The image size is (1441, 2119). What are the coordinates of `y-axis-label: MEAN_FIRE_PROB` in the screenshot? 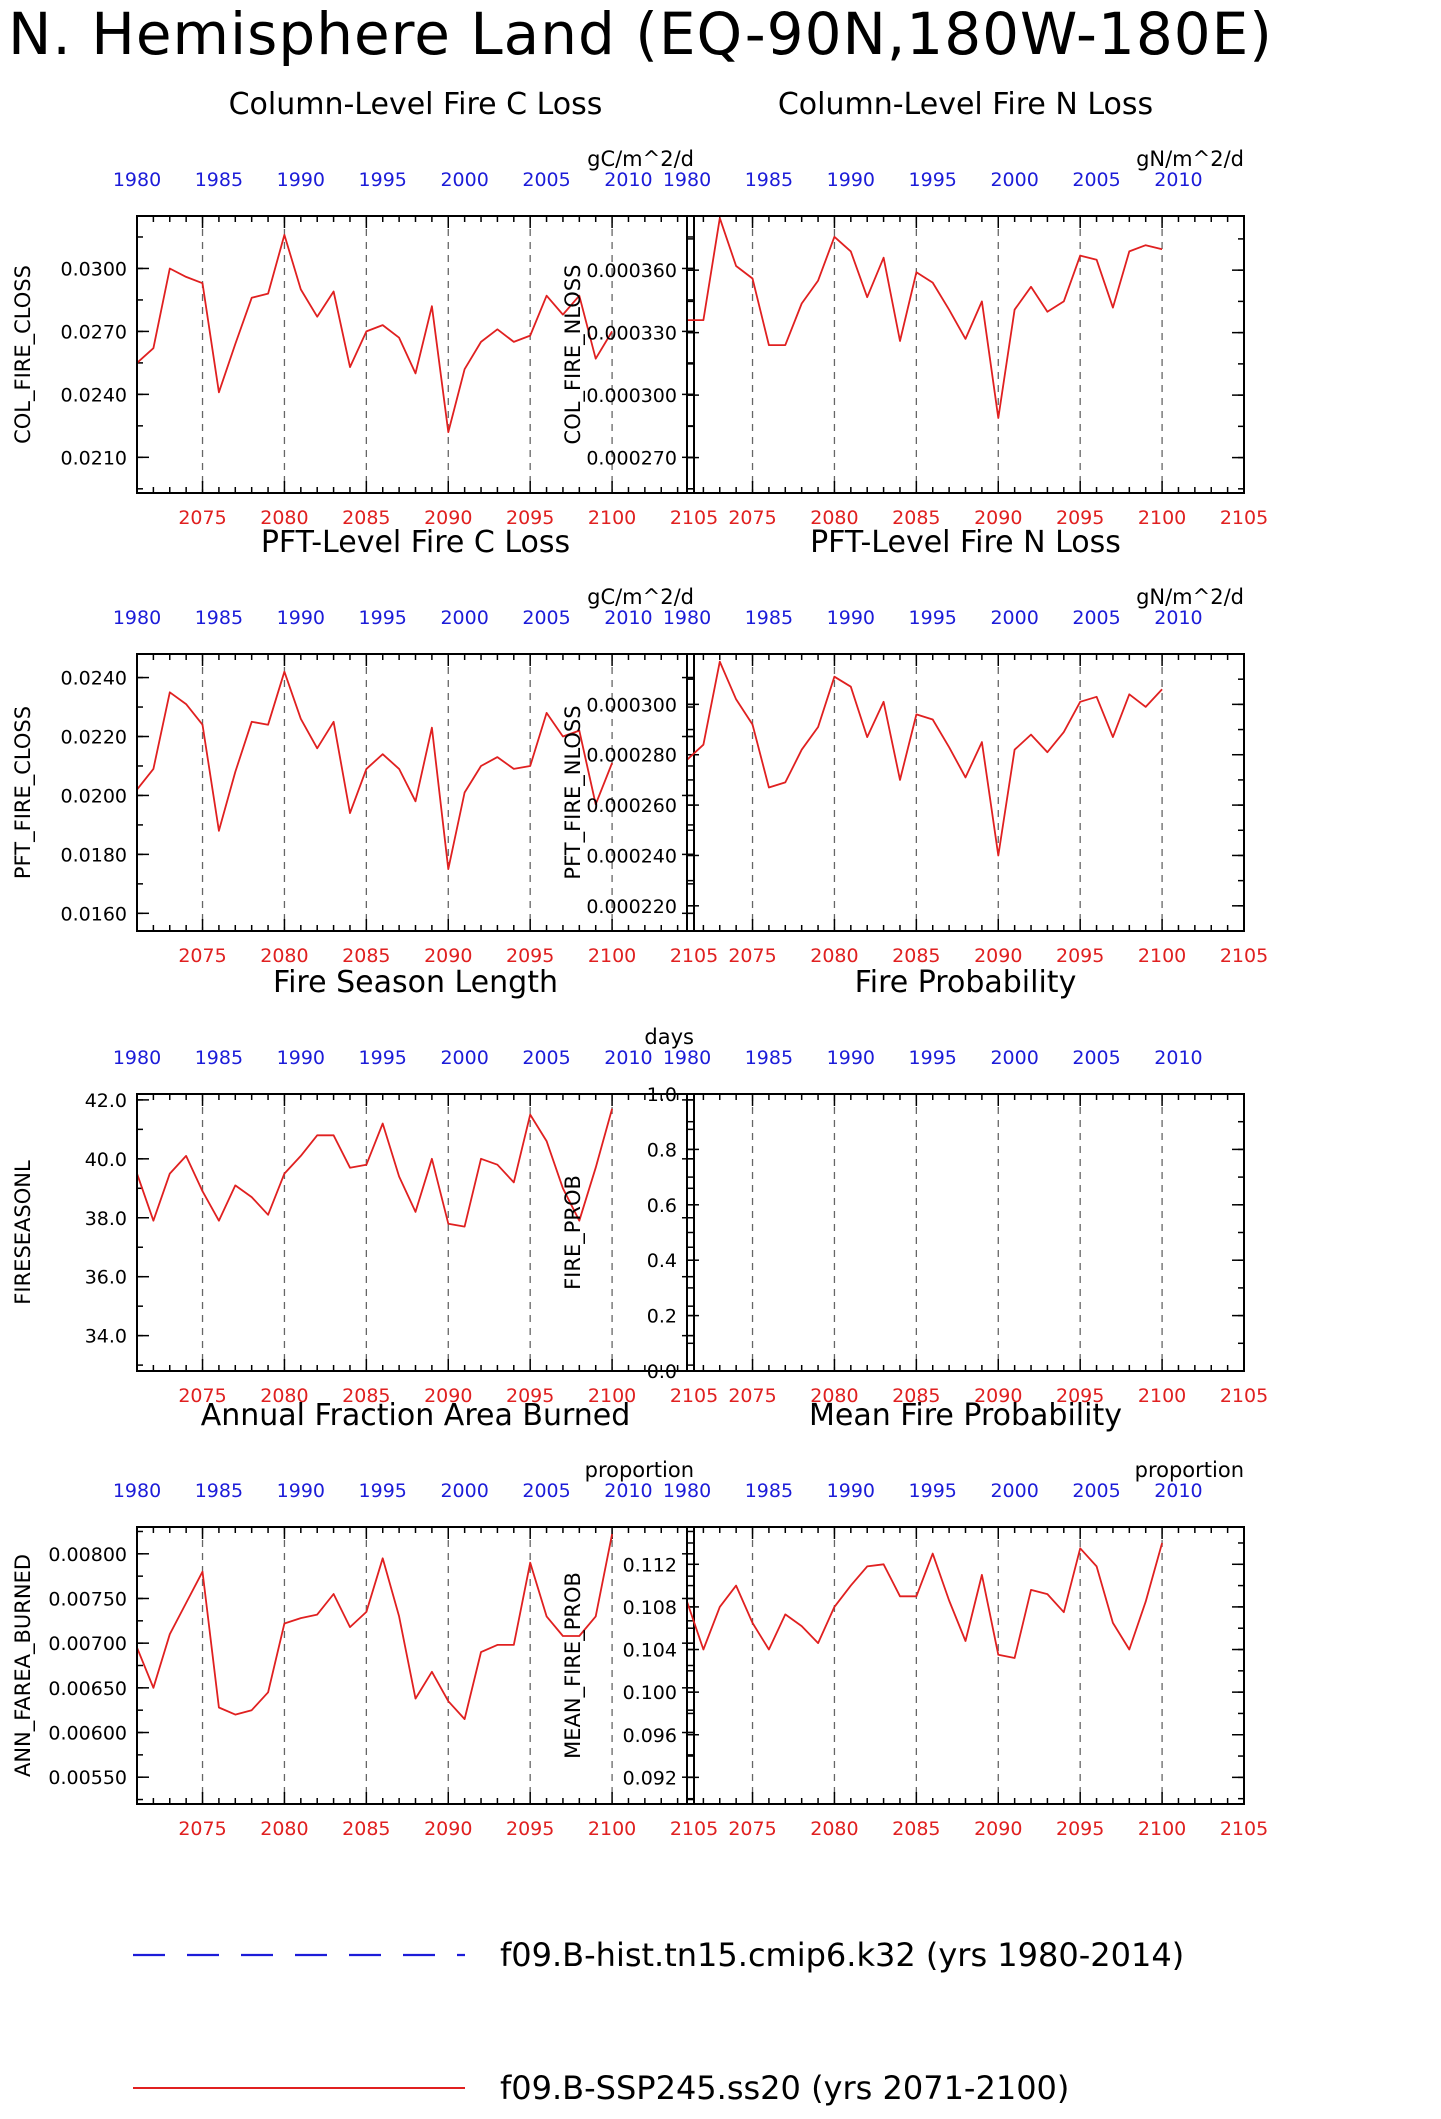 It's located at (573, 1665).